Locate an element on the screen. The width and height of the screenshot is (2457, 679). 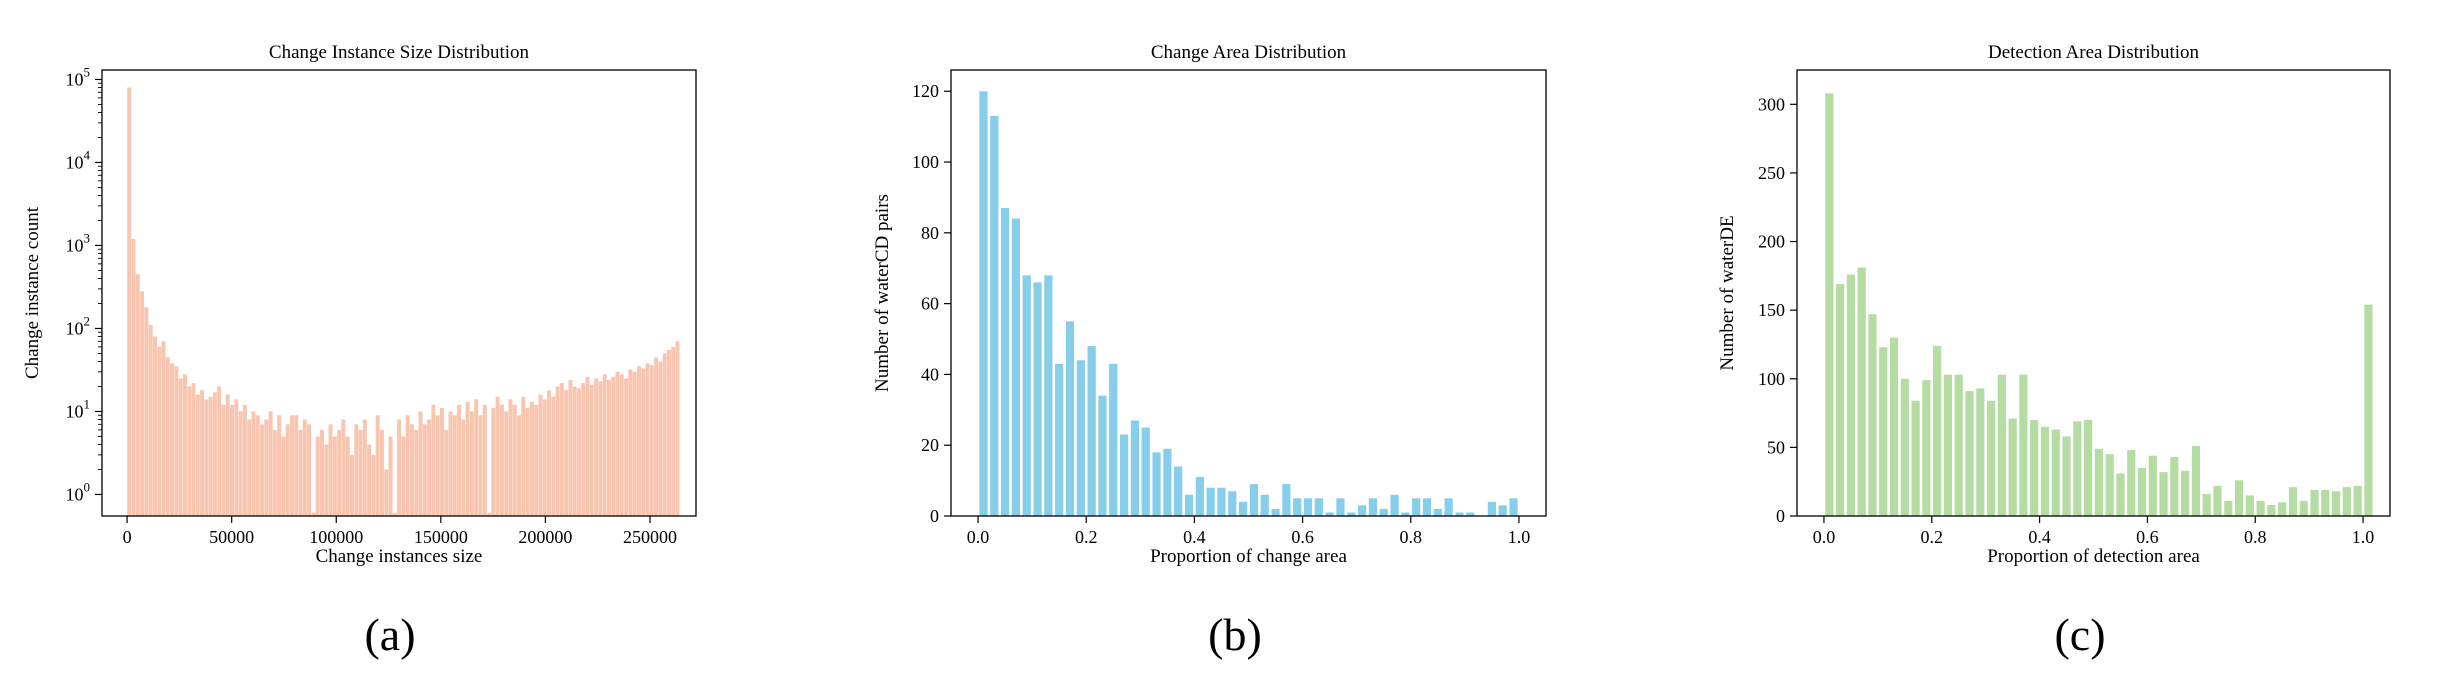
x-tick-label: 250000 is located at coordinates (650, 537).